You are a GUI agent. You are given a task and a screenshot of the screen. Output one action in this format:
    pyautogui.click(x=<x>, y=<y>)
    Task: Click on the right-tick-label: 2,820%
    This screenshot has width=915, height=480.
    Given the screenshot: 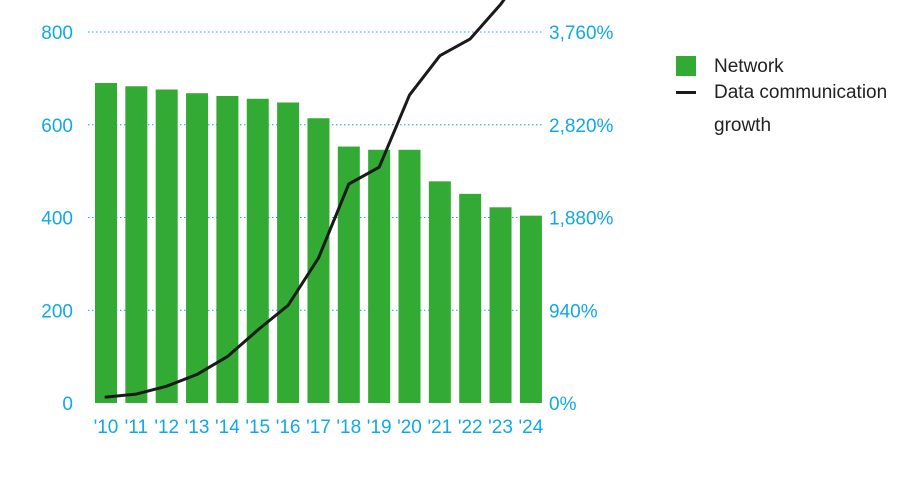 What is the action you would take?
    pyautogui.click(x=581, y=126)
    